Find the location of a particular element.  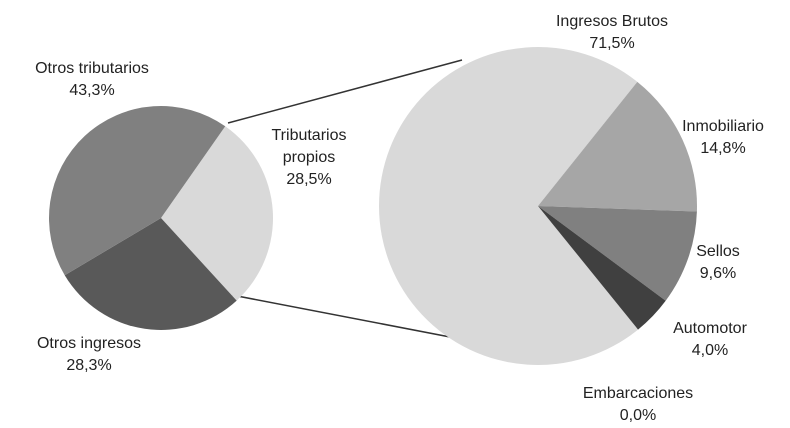

value-label: 28,3% is located at coordinates (89, 365).